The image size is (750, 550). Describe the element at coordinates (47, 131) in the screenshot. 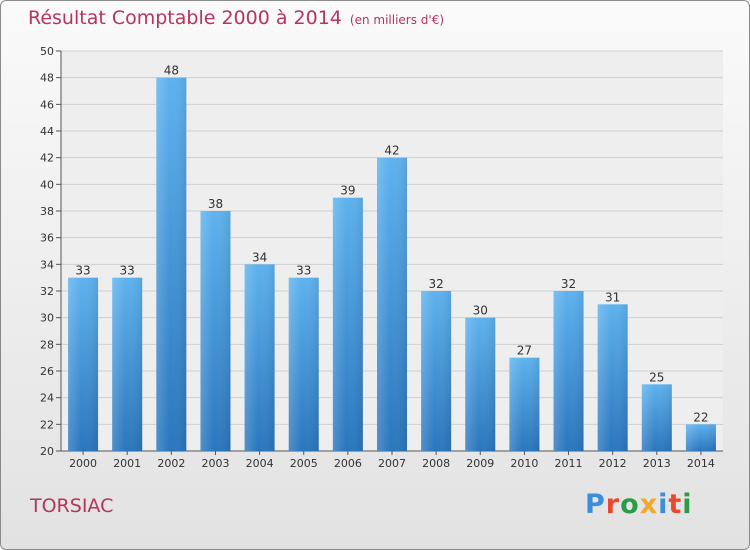

I see `y-tick-label: 44` at that location.